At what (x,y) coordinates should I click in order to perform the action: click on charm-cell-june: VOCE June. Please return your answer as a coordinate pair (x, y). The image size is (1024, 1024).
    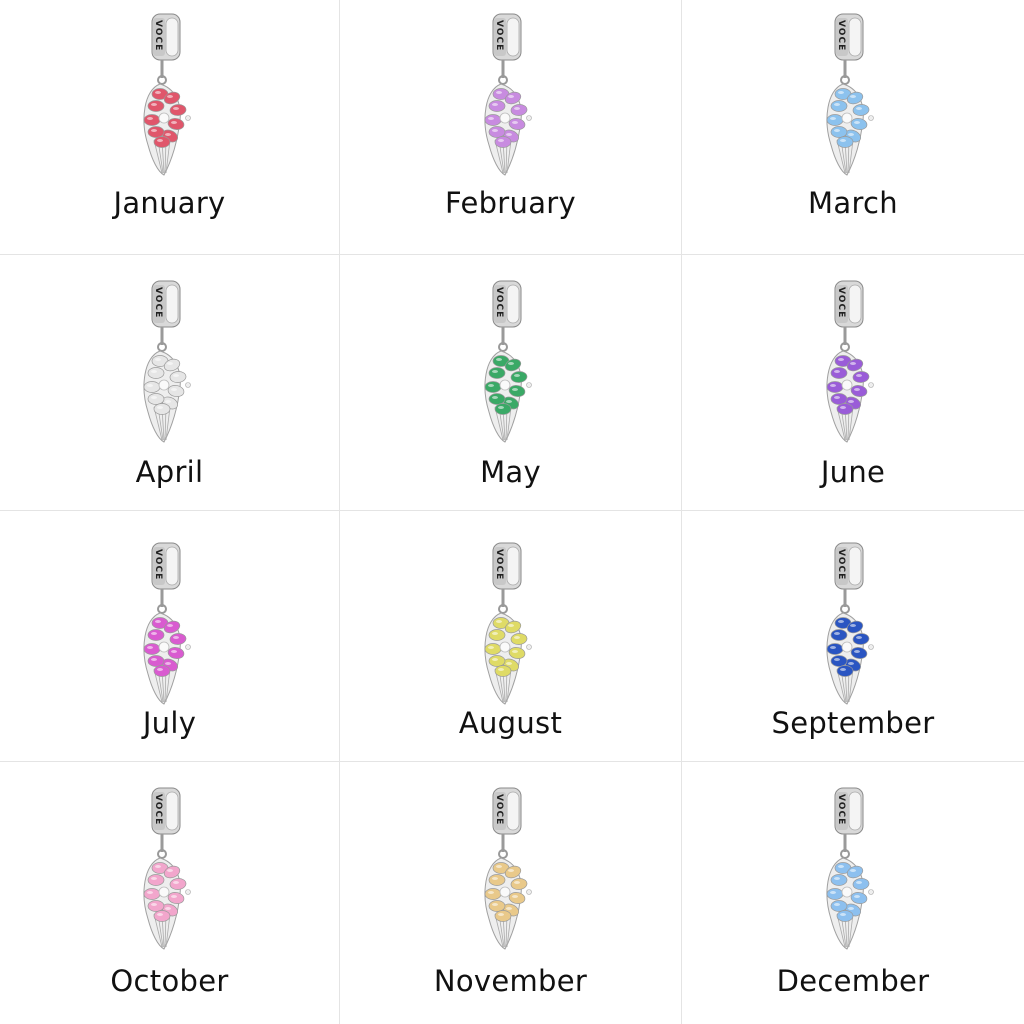
    Looking at the image, I should click on (853, 383).